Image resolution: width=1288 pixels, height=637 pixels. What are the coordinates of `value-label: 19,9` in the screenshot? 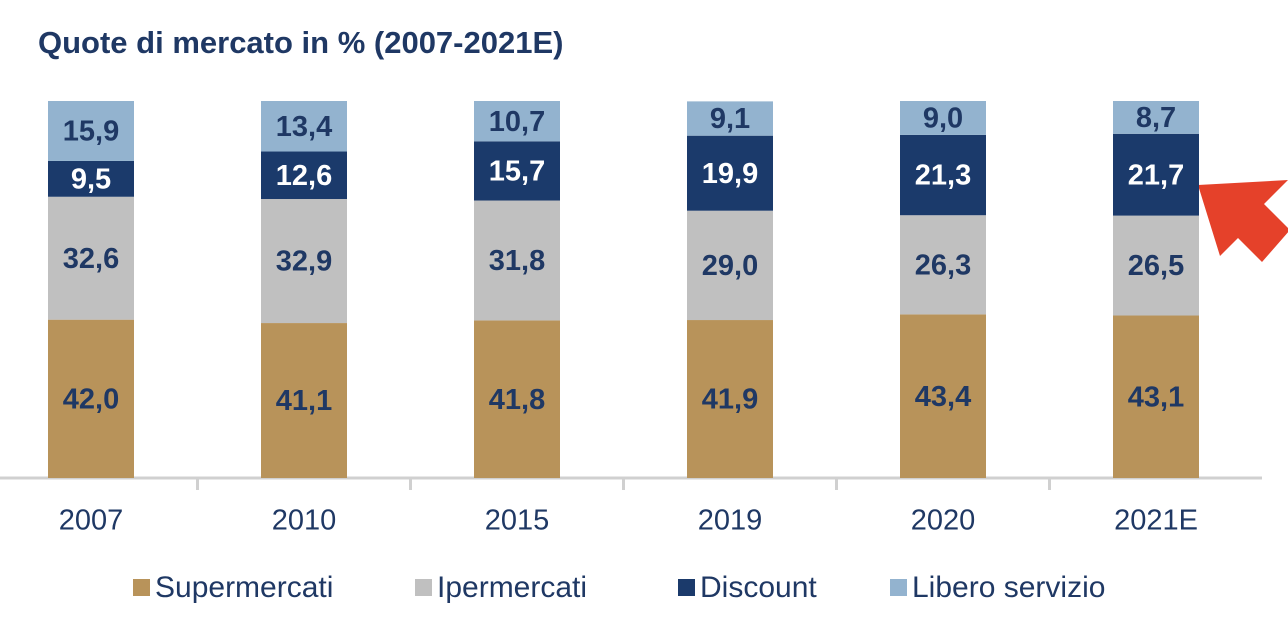 It's located at (730, 174).